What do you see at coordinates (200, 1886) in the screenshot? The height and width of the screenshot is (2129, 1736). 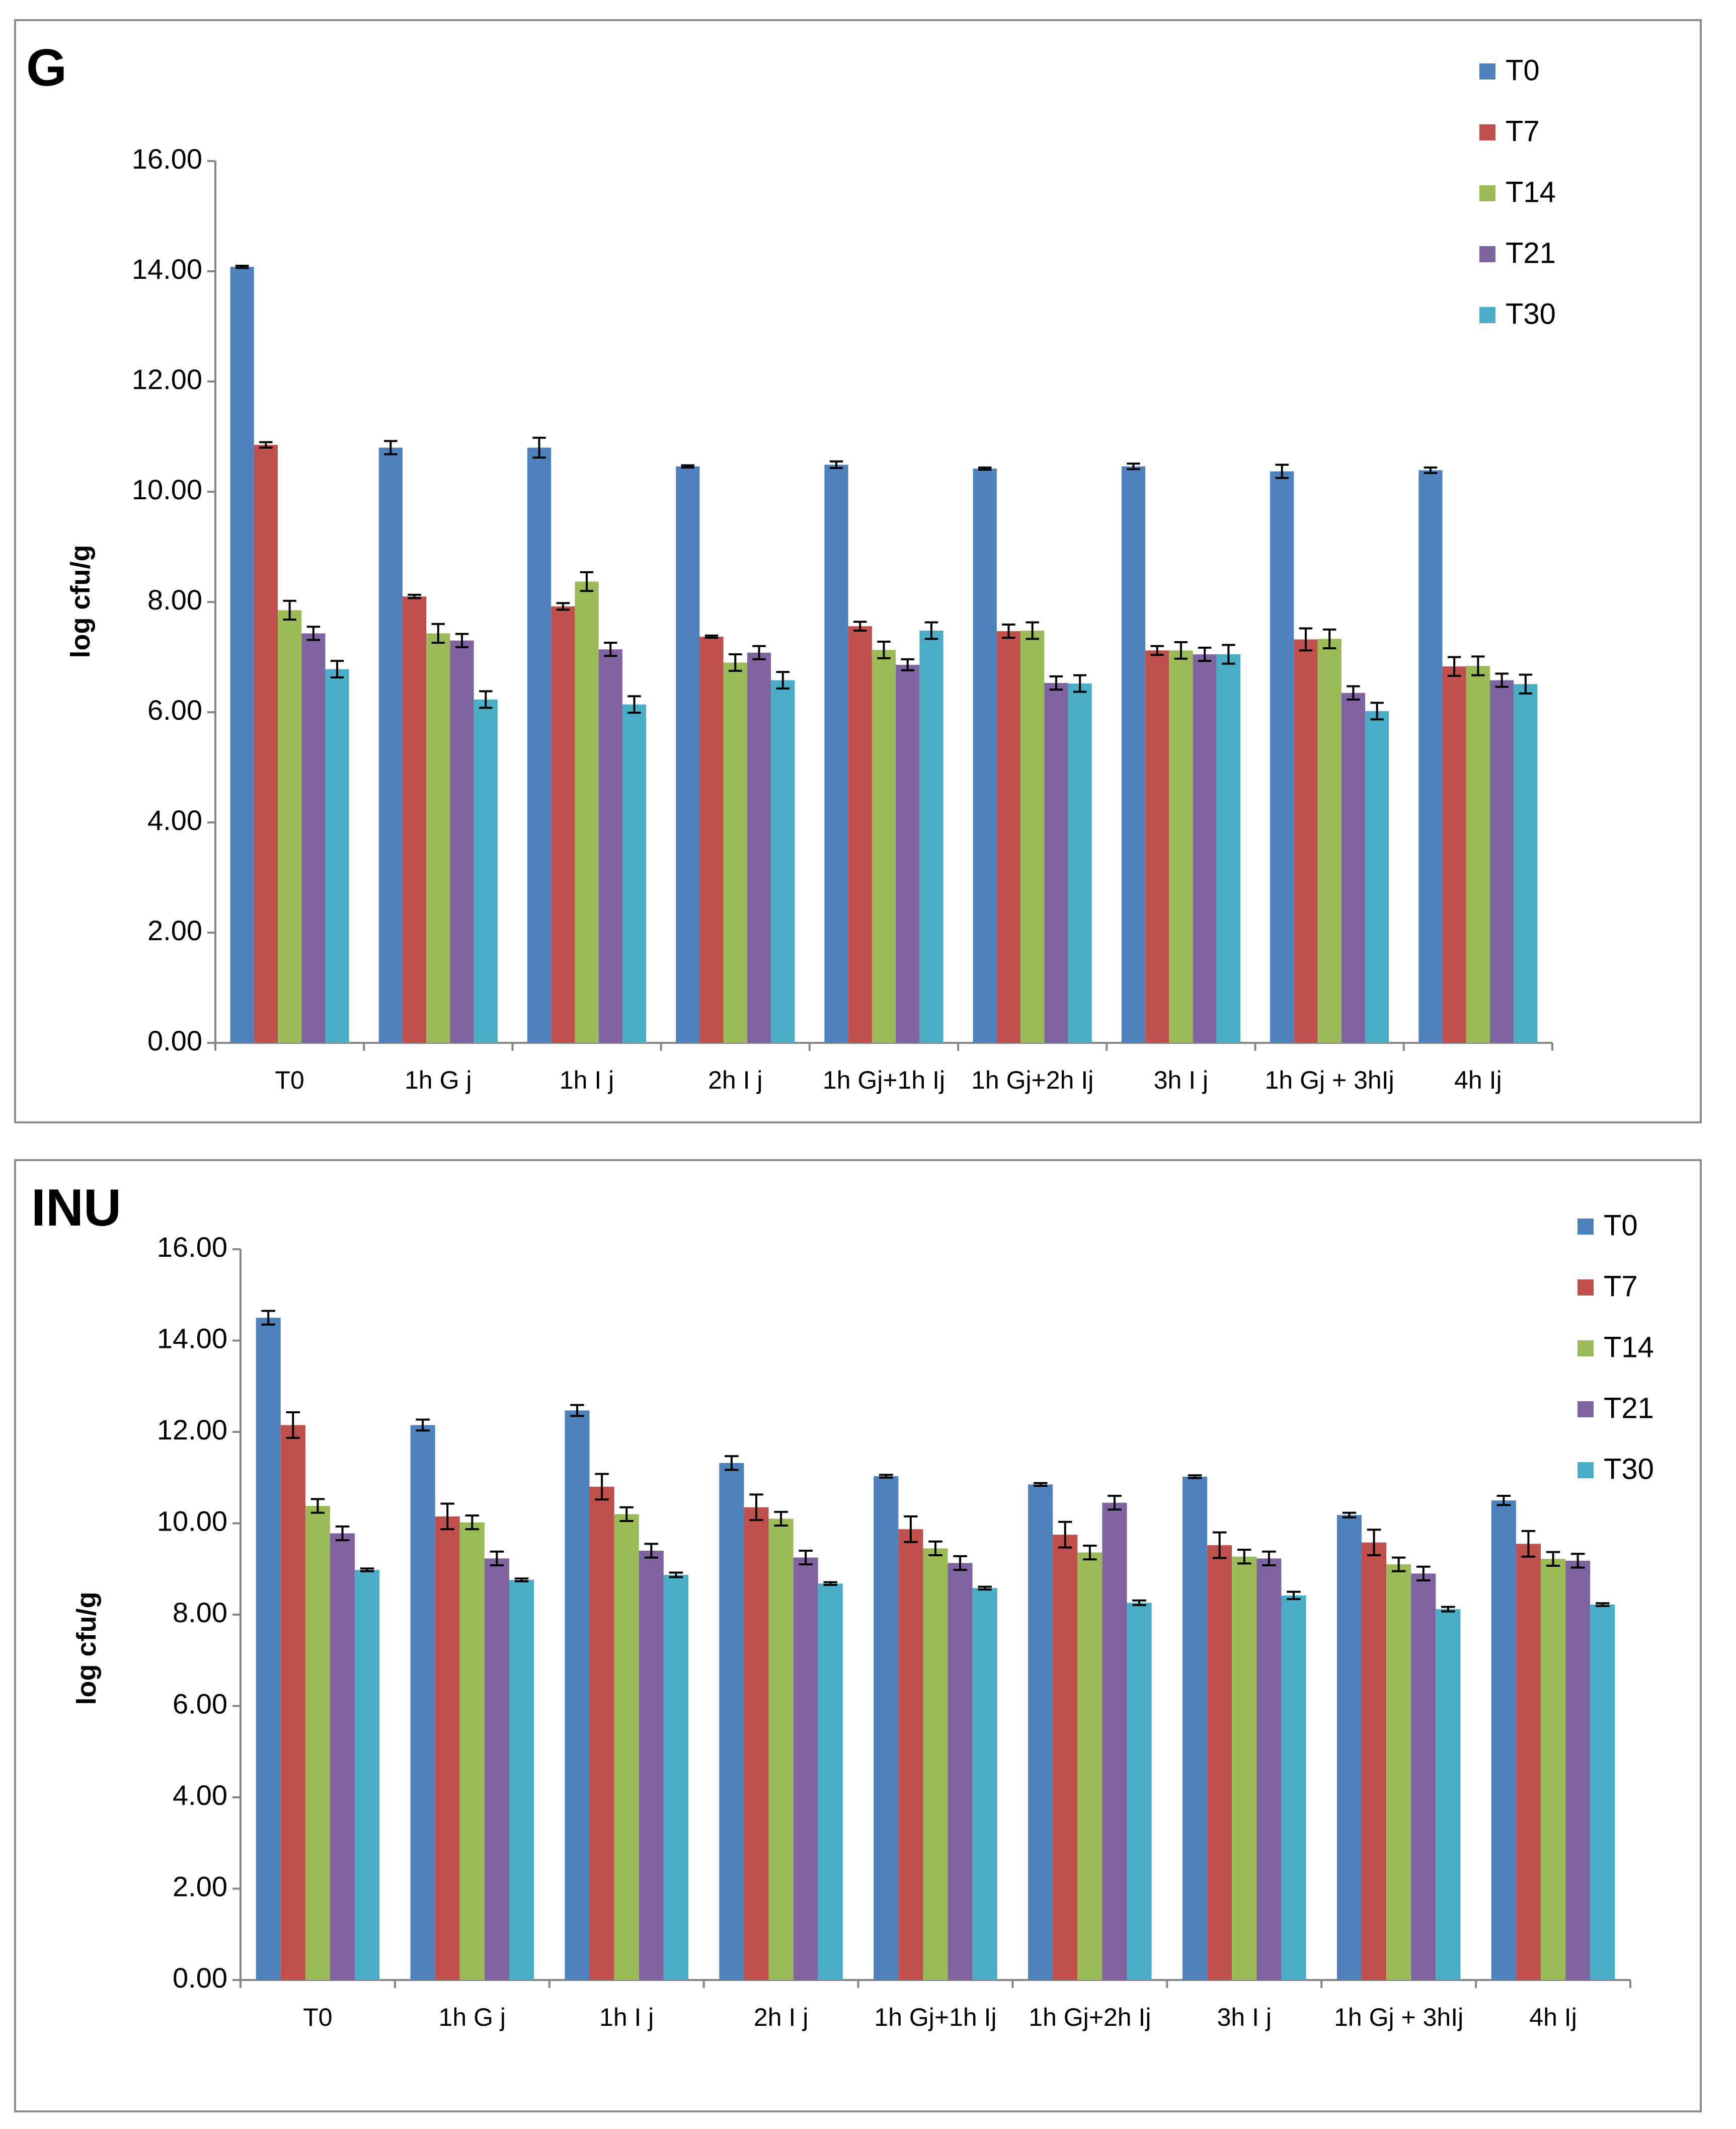 I see `y-tick-label: 2.00` at bounding box center [200, 1886].